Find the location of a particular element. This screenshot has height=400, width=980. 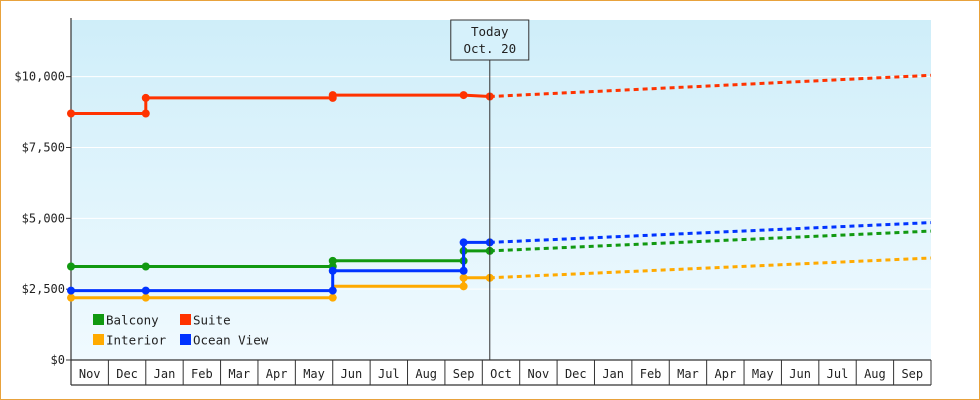

y-tick-label: $5,000 is located at coordinates (43, 218).